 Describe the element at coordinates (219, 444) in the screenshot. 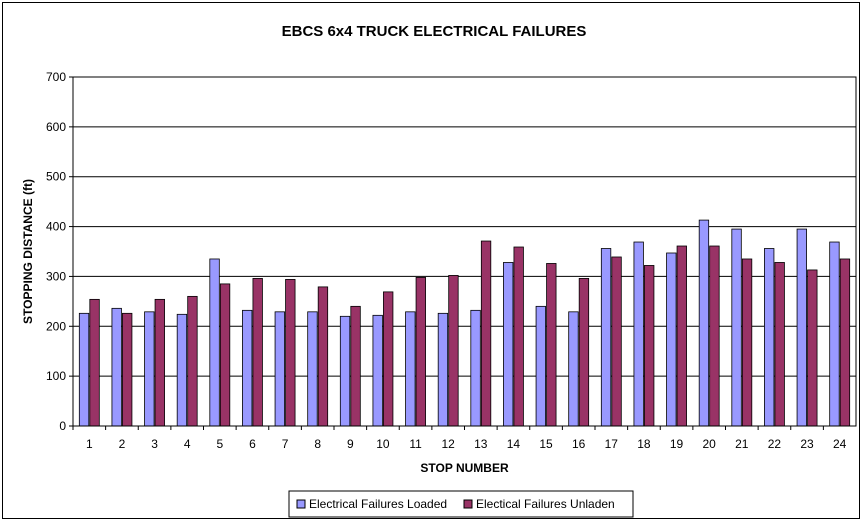

I see `x-tick-label: 5` at that location.